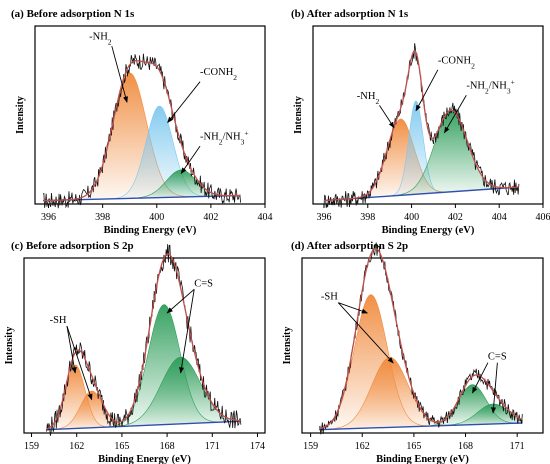 This screenshot has width=550, height=464. I want to click on panel-title: (a) Before adsorption N 1s, so click(73, 14).